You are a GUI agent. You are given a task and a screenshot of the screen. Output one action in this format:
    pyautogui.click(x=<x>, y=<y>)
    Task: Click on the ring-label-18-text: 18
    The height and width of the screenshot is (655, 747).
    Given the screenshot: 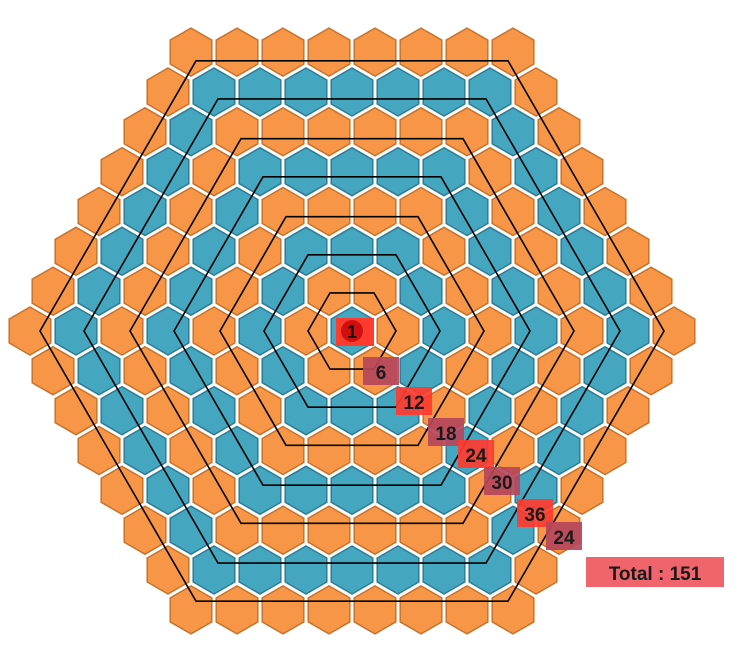 What is the action you would take?
    pyautogui.click(x=445, y=434)
    